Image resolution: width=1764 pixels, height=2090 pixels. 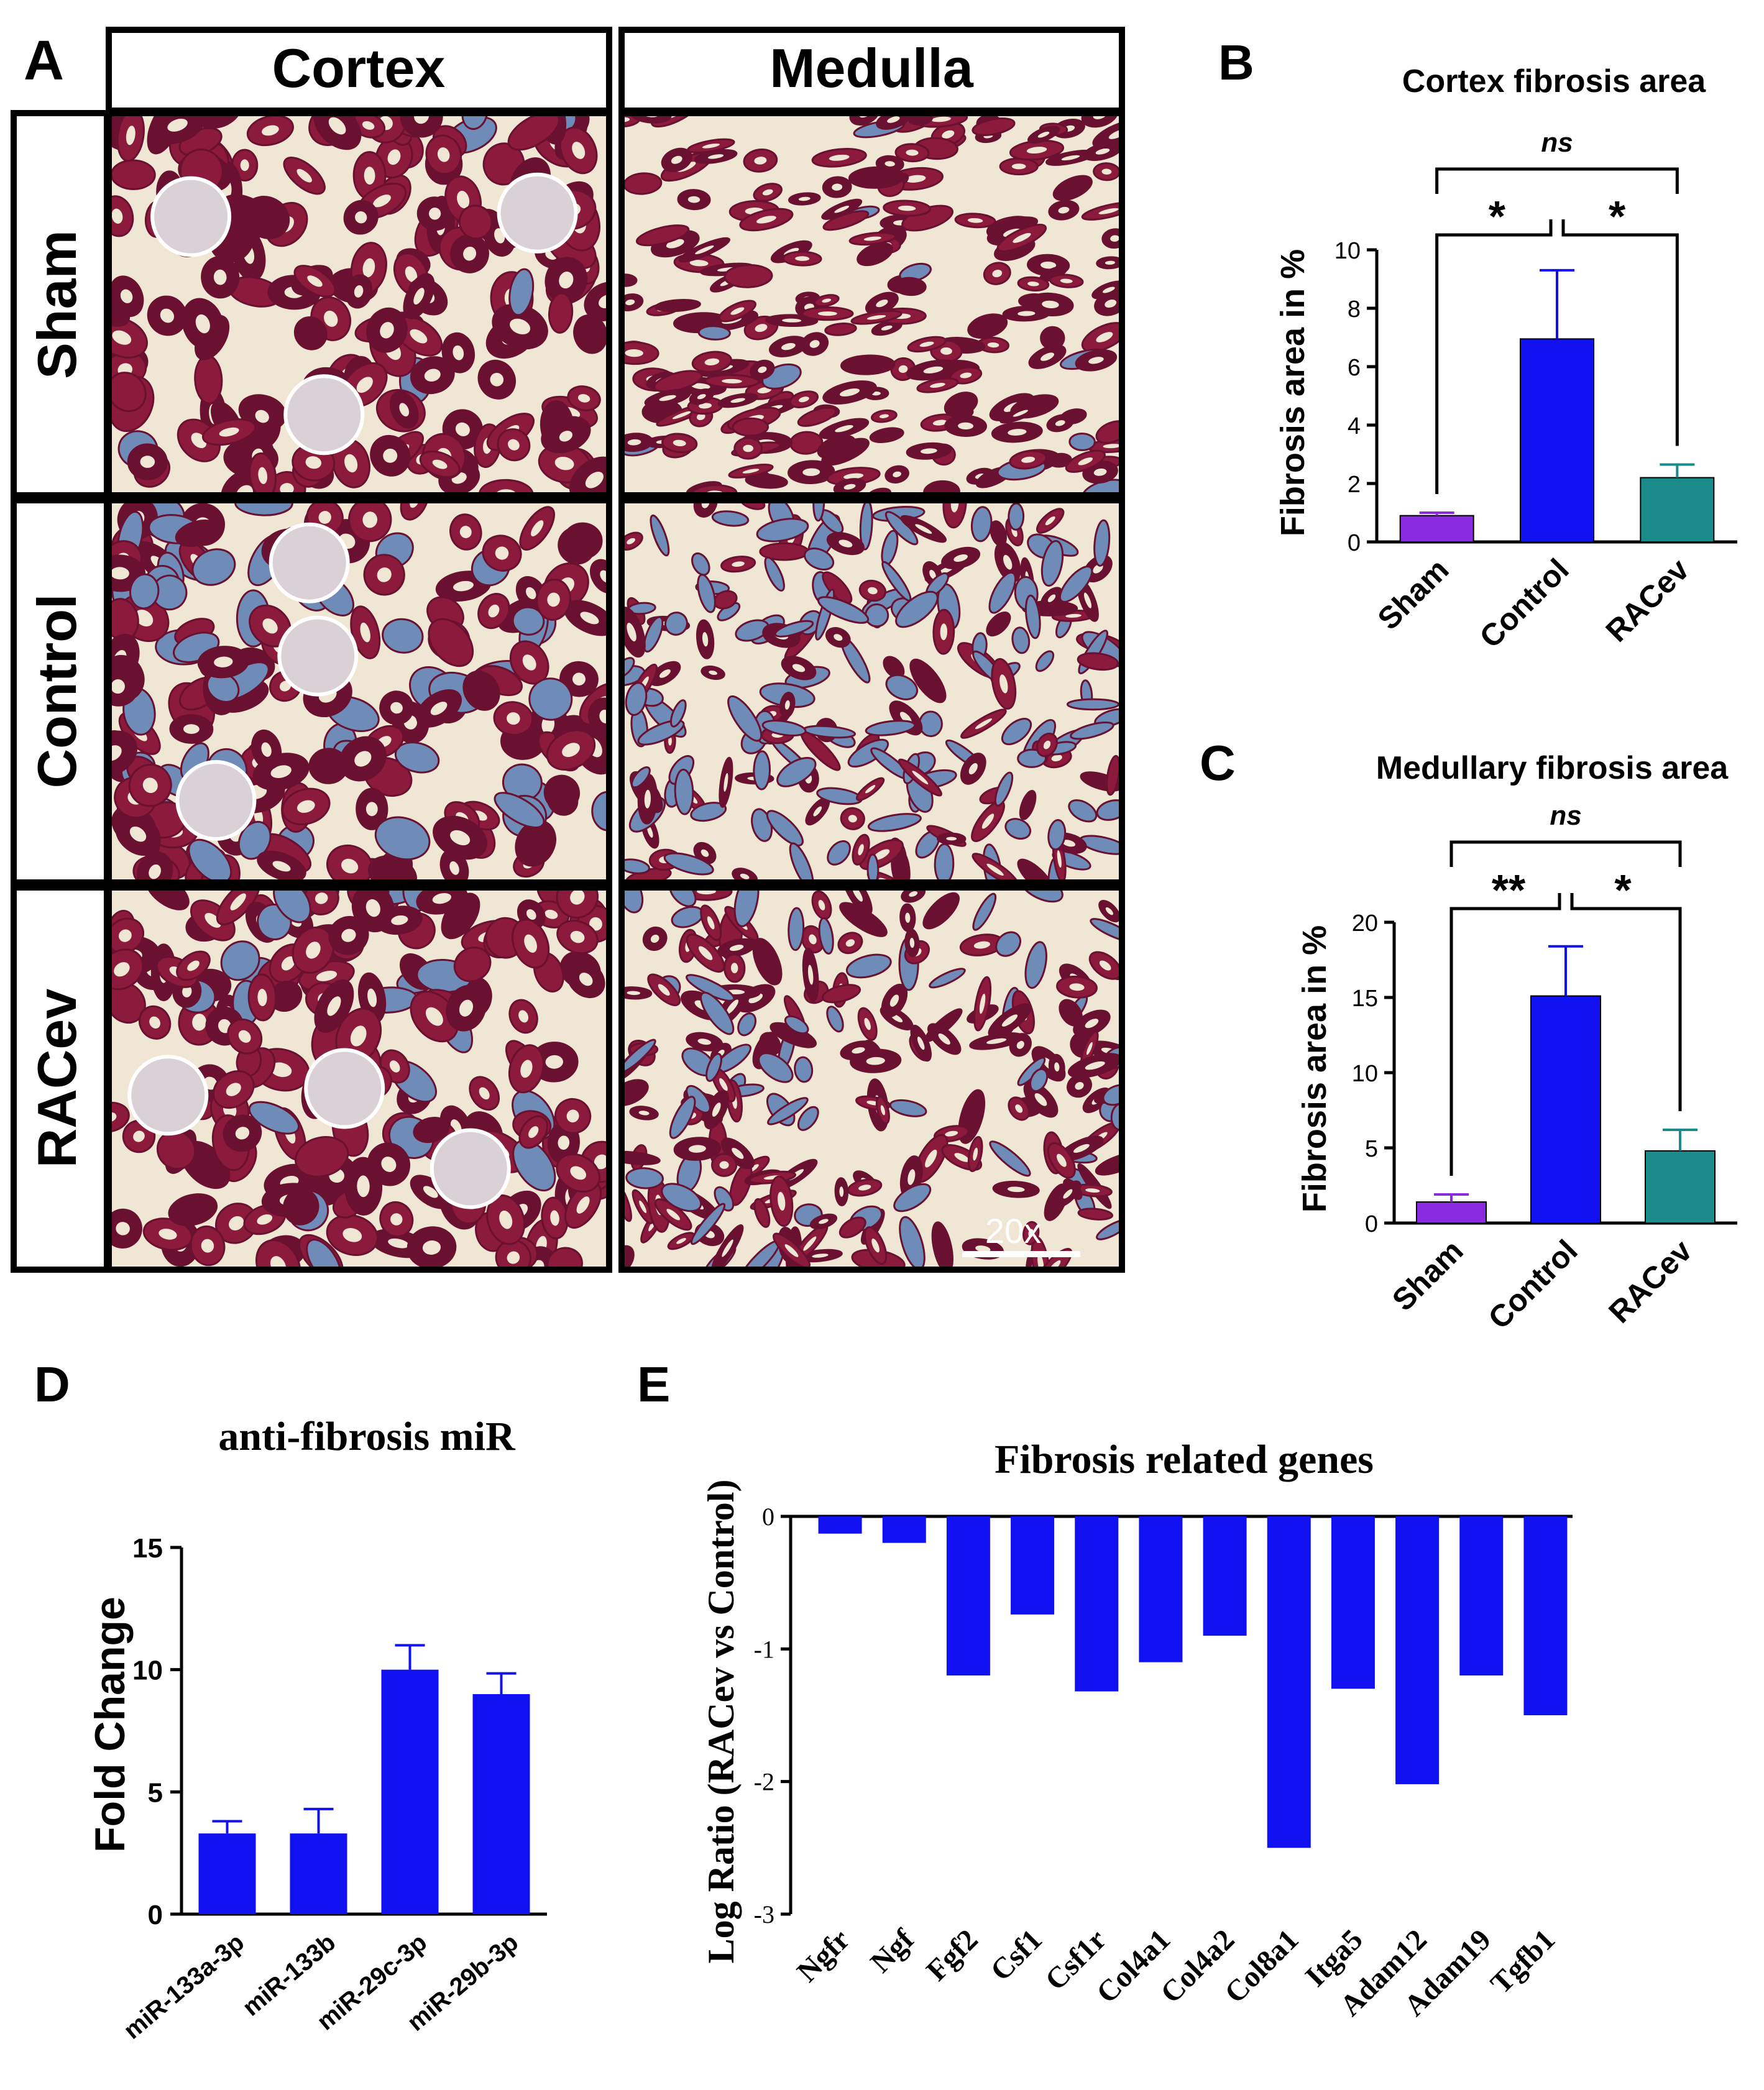 What do you see at coordinates (871, 68) in the screenshot?
I see `column-label-medulla: Medulla` at bounding box center [871, 68].